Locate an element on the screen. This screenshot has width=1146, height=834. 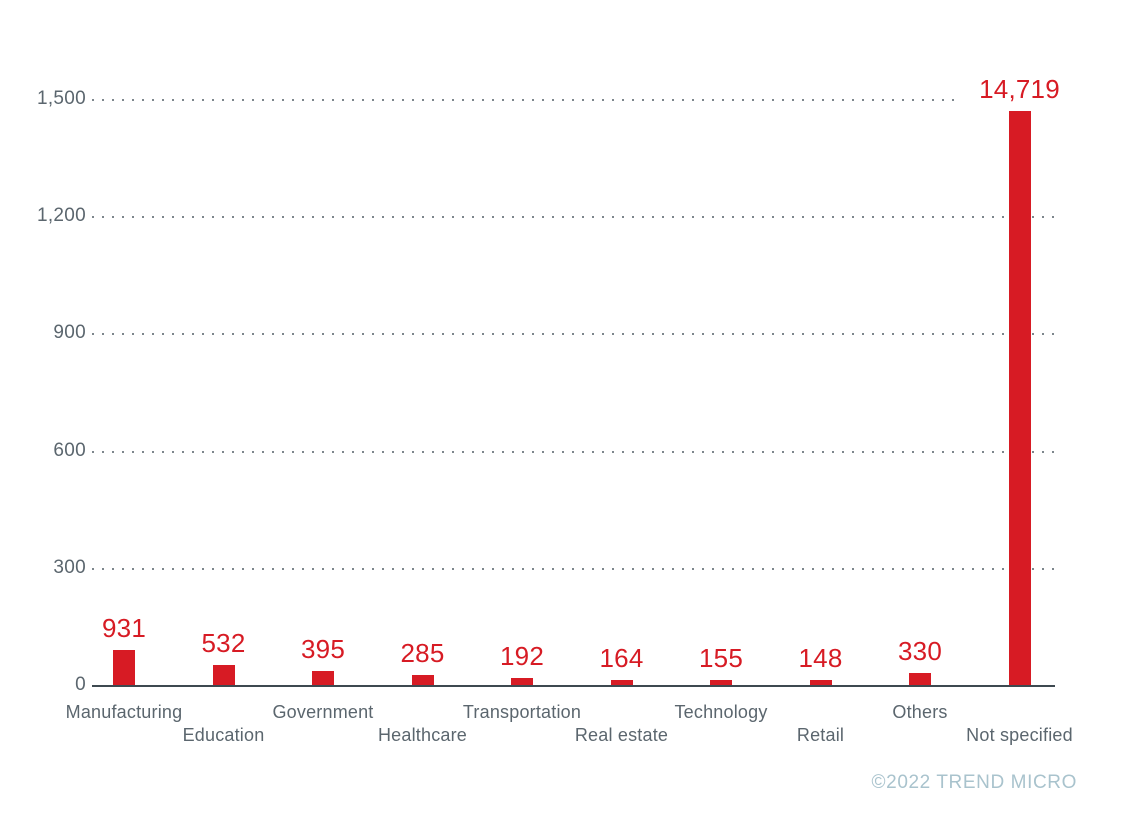
x-axis-label-government: Government is located at coordinates (323, 712).